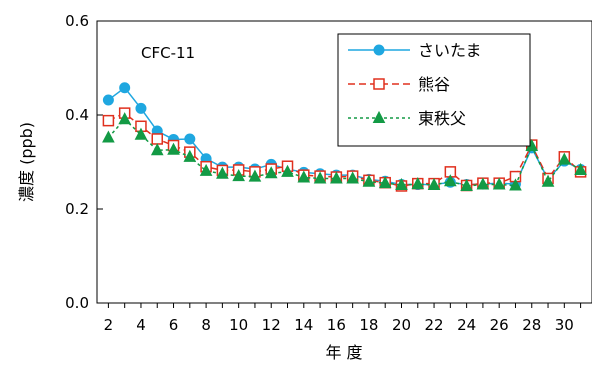  Describe the element at coordinates (442, 118) in the screenshot. I see `legend-label: 東秩父` at that location.